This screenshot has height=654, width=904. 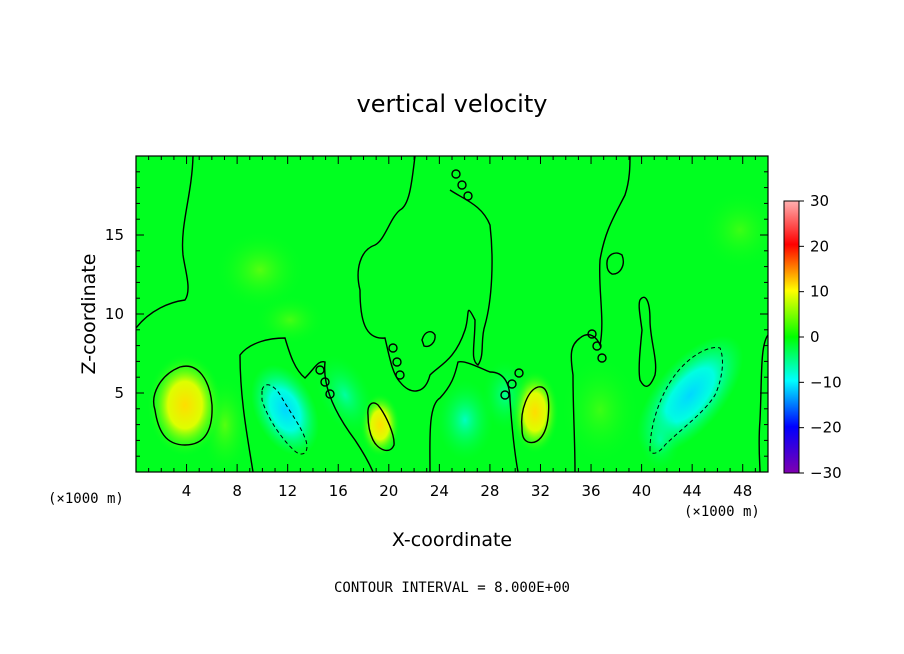 I want to click on colorbar-tick-label: −30, so click(x=826, y=473).